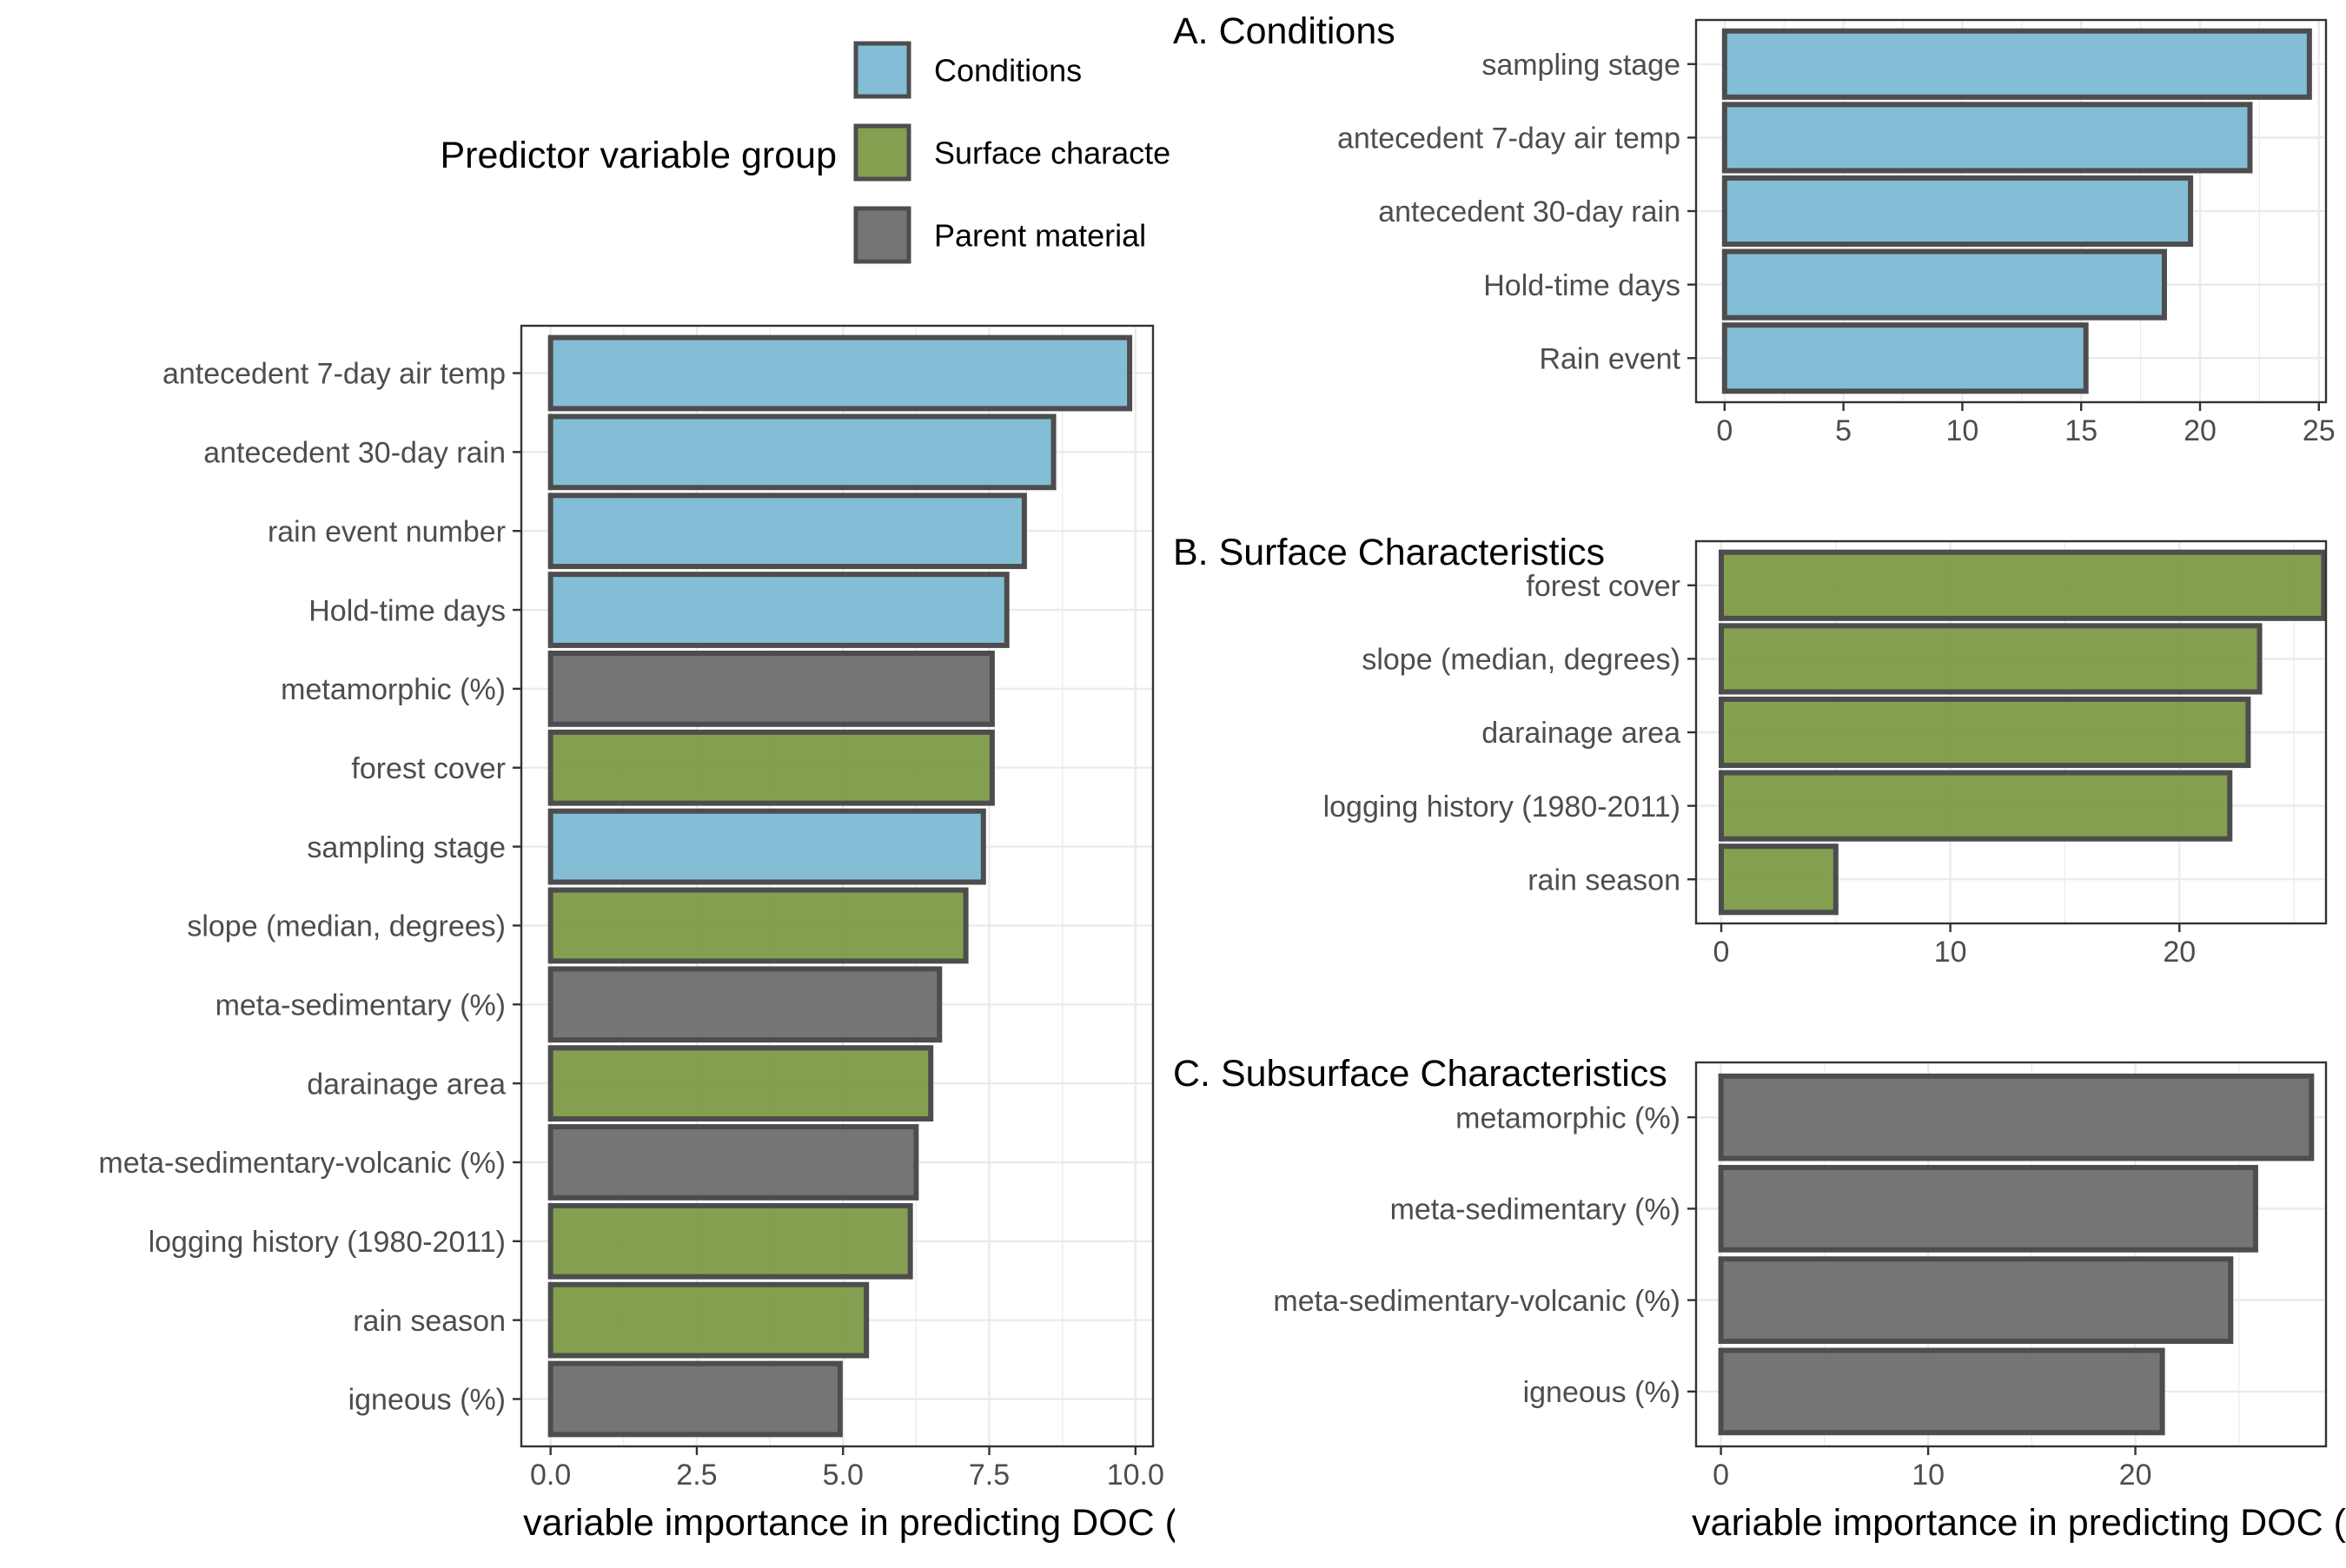 The width and height of the screenshot is (2346, 1568). Describe the element at coordinates (1905, 358) in the screenshot. I see `bar-rain-event` at that location.